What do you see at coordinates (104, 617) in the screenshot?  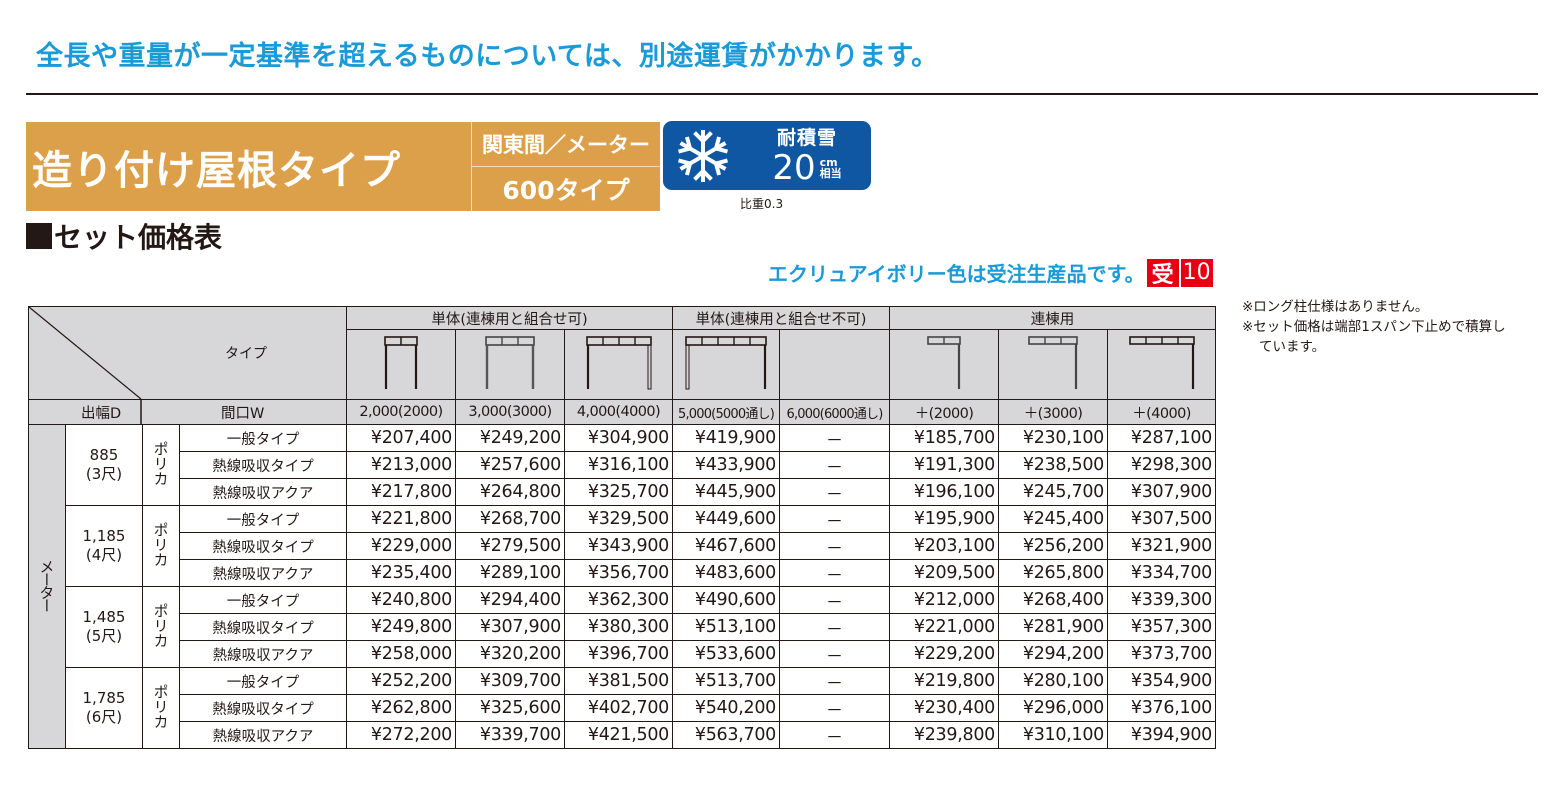 I see `depth-value: 1,485` at bounding box center [104, 617].